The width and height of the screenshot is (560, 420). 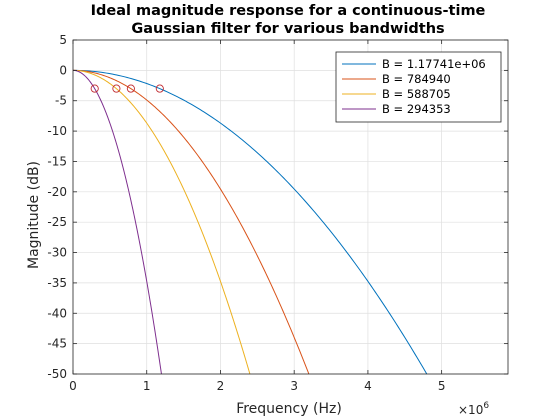 What do you see at coordinates (34, 215) in the screenshot?
I see `y-axis-label: Magnitude (dB)` at bounding box center [34, 215].